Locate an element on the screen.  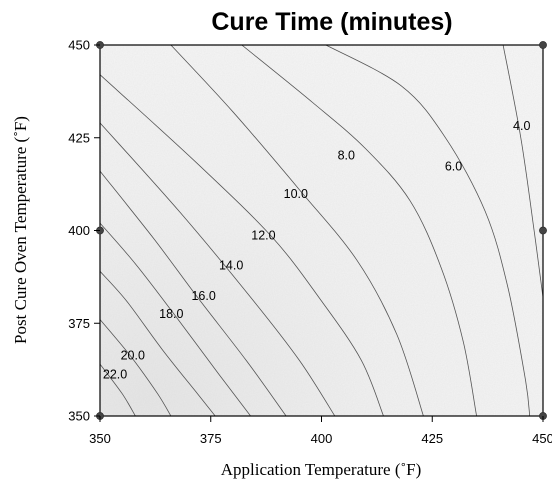
contour-label: 18.0 is located at coordinates (171, 314).